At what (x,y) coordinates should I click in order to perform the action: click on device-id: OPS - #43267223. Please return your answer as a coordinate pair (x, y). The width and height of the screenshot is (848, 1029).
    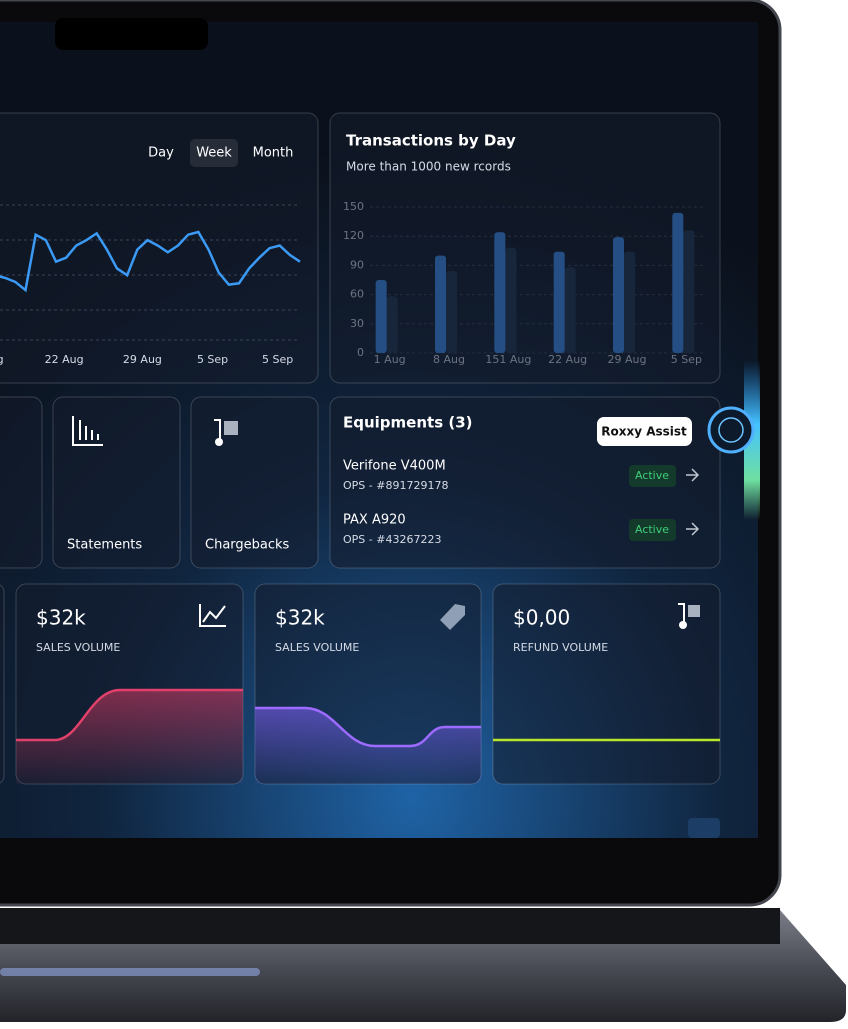
    Looking at the image, I should click on (392, 539).